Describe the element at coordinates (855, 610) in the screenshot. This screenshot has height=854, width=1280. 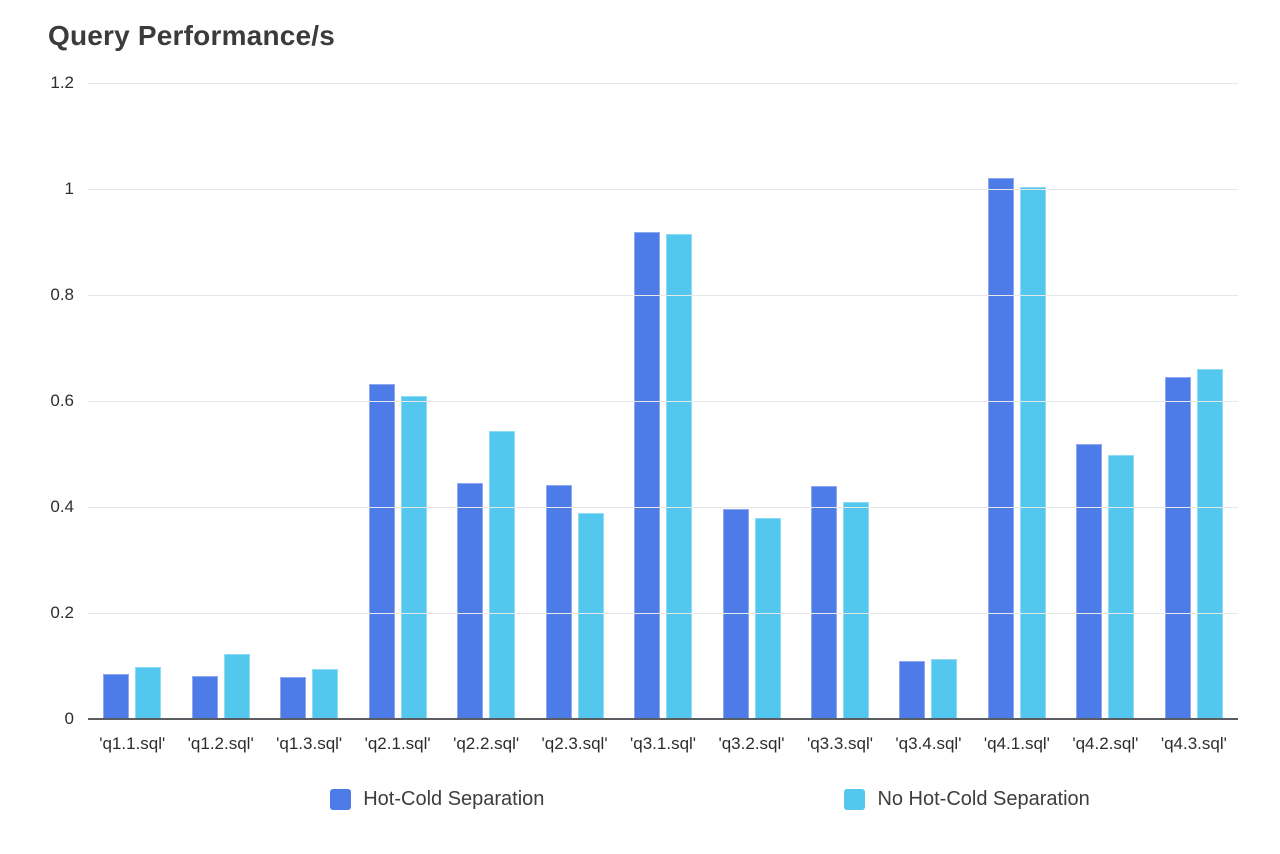
I see `bar-q3.3.sql-no-hot-cold` at that location.